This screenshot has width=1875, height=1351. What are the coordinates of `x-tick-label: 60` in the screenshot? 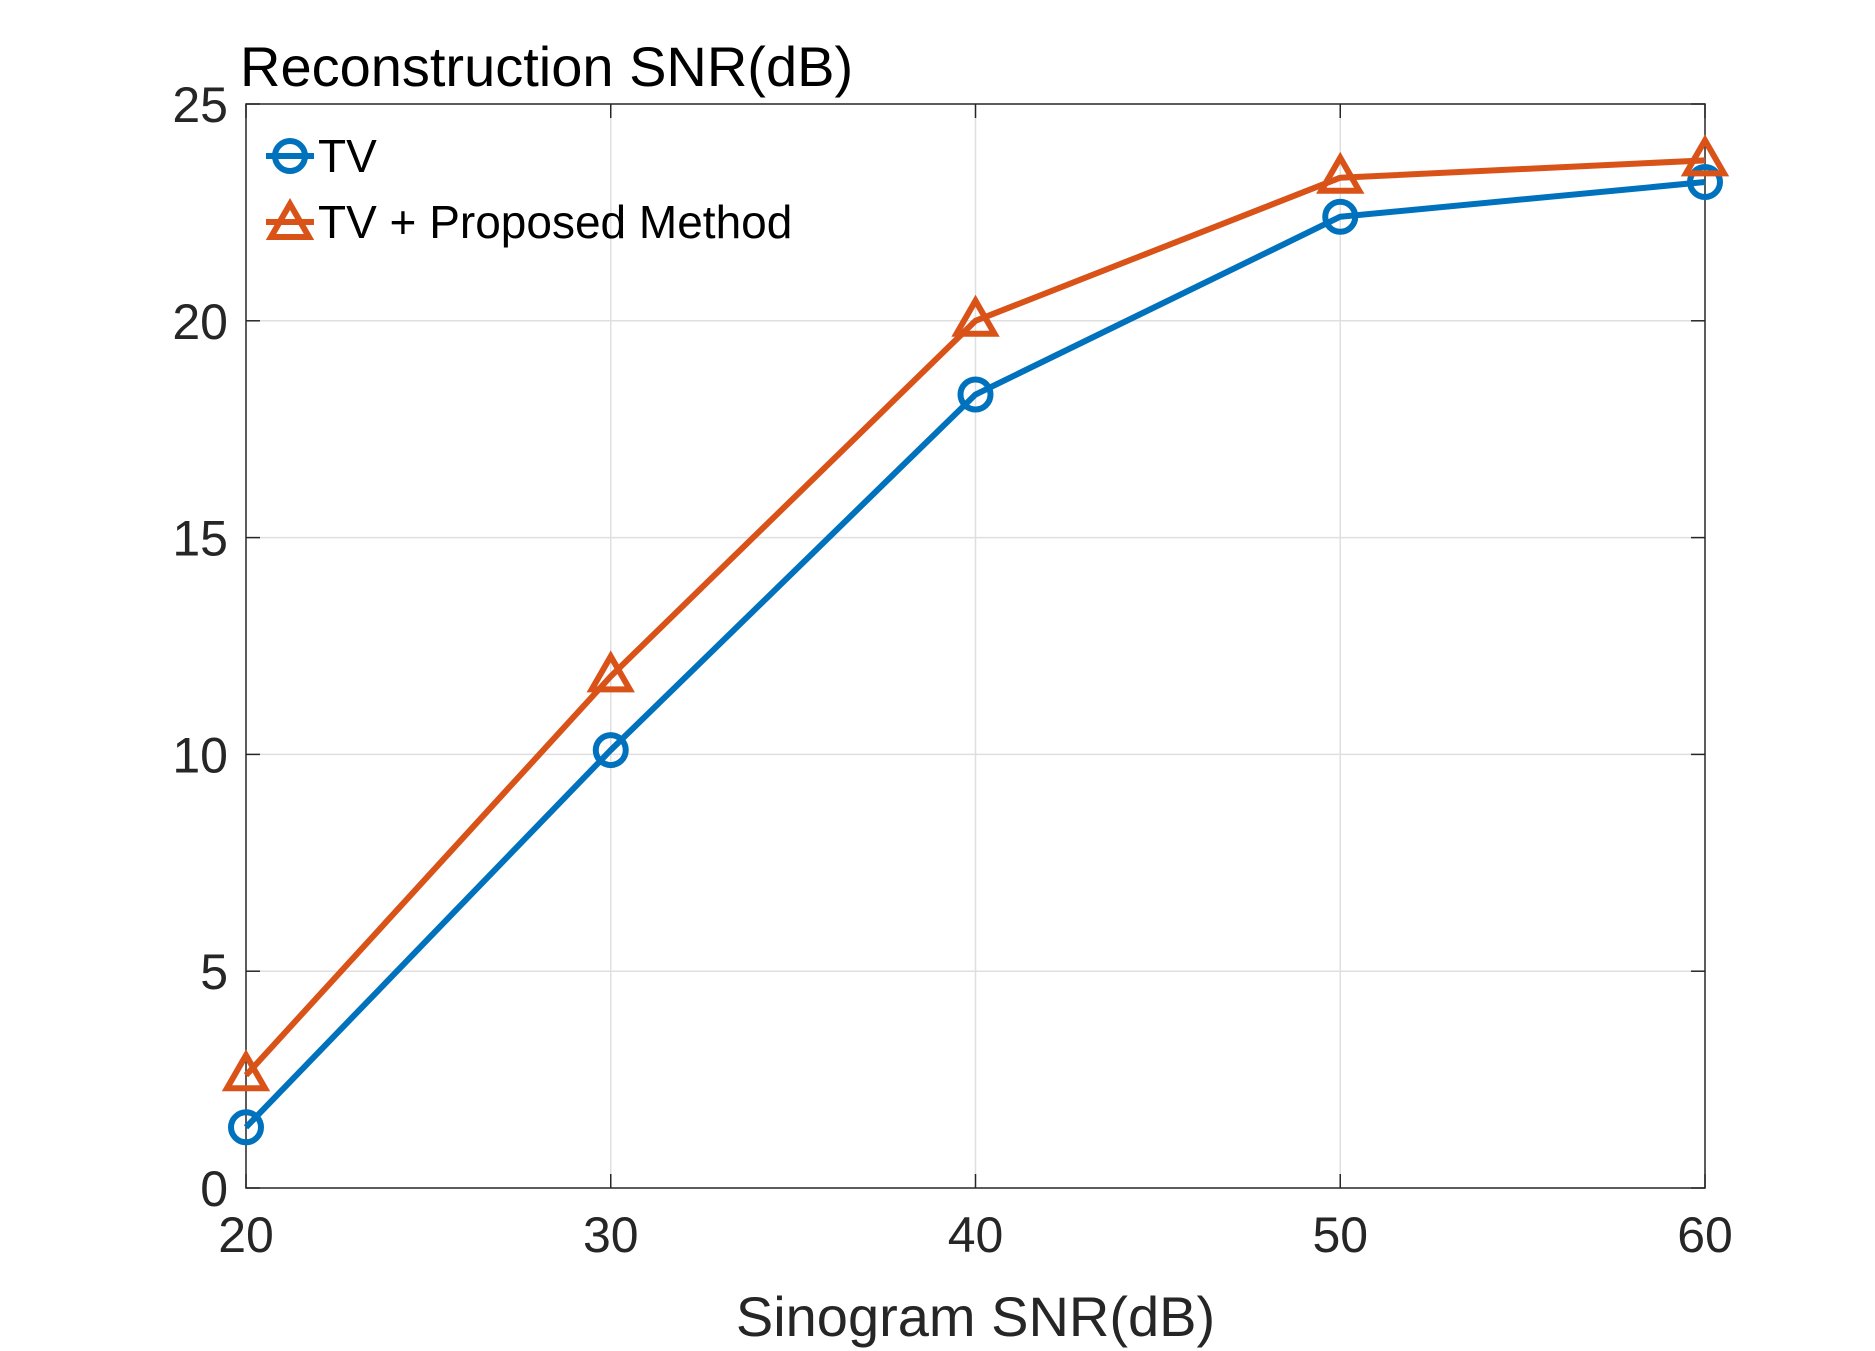 It's located at (1705, 1235).